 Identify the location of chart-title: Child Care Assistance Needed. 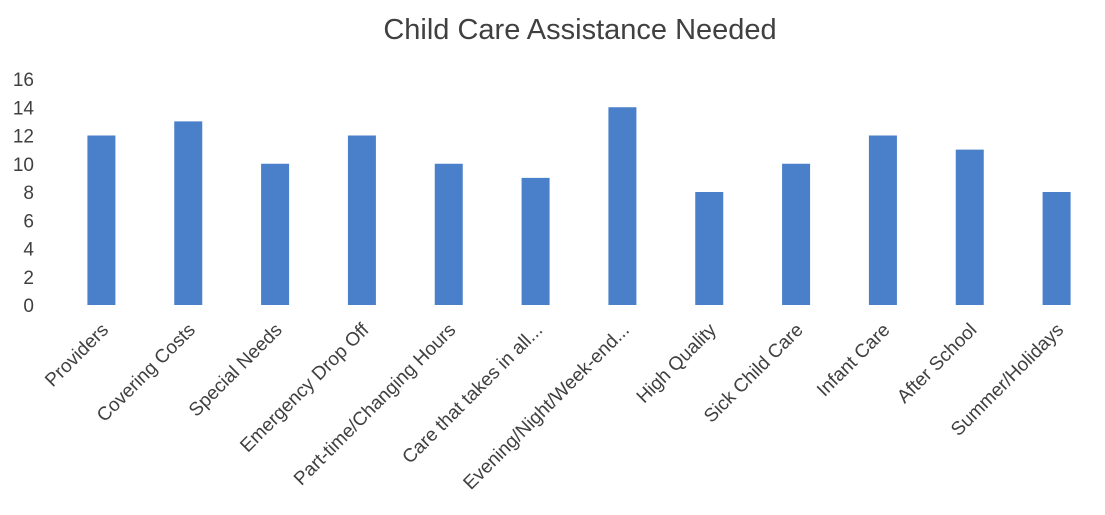
(580, 30).